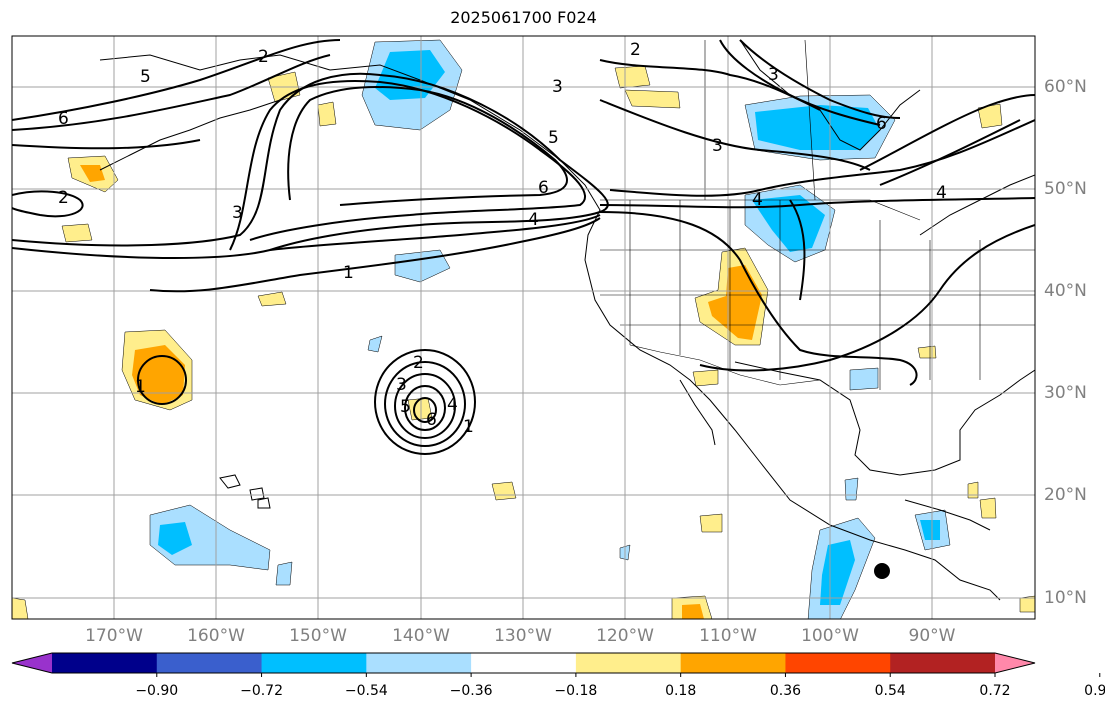 The height and width of the screenshot is (712, 1105). What do you see at coordinates (995, 691) in the screenshot?
I see `colorbar-tick-label: 0.72` at bounding box center [995, 691].